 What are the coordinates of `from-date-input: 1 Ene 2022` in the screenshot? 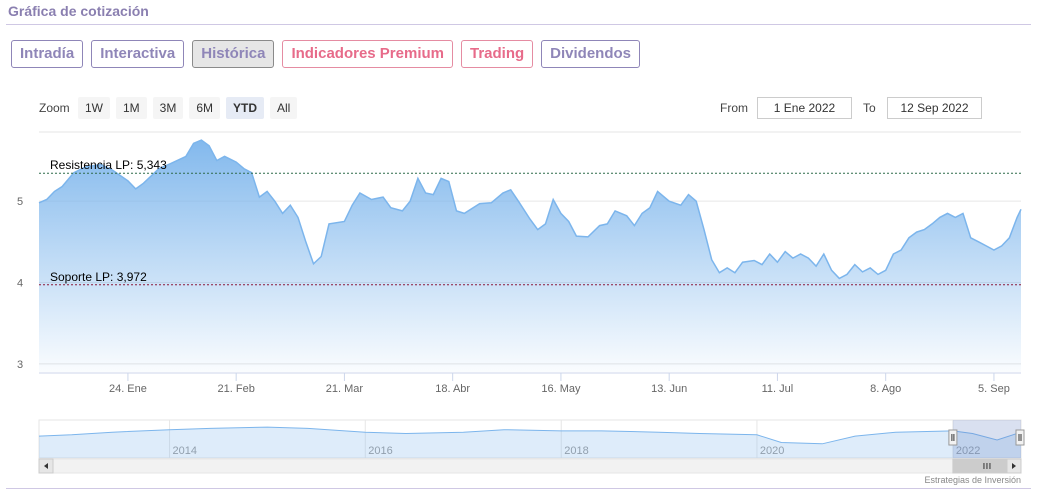 It's located at (804, 108).